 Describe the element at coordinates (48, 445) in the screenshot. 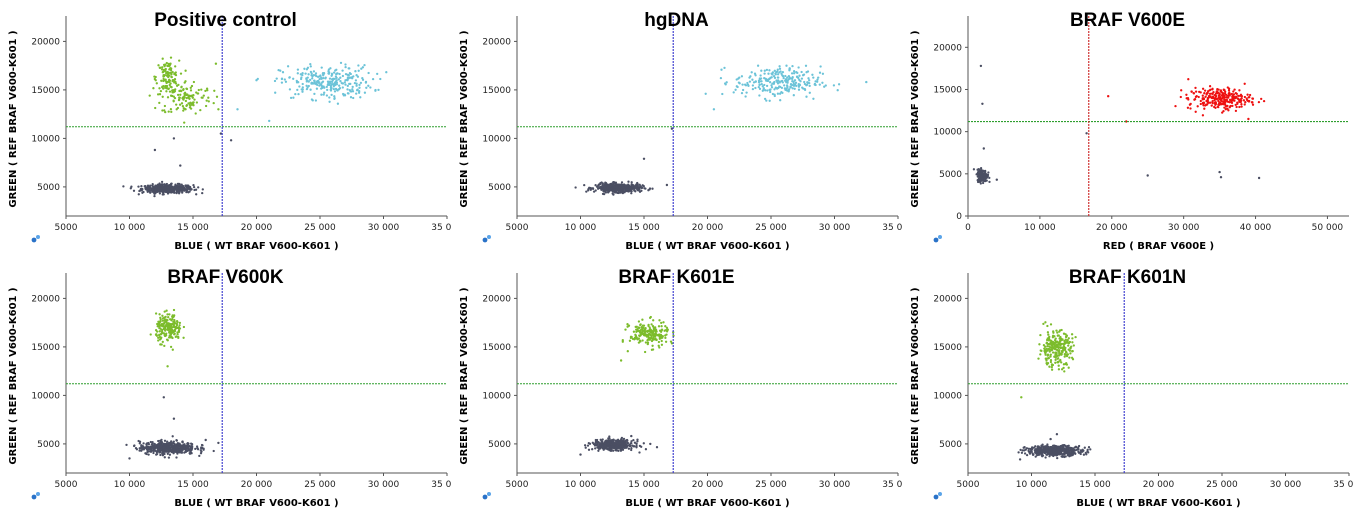

I see `y-tick-label: 5000` at that location.